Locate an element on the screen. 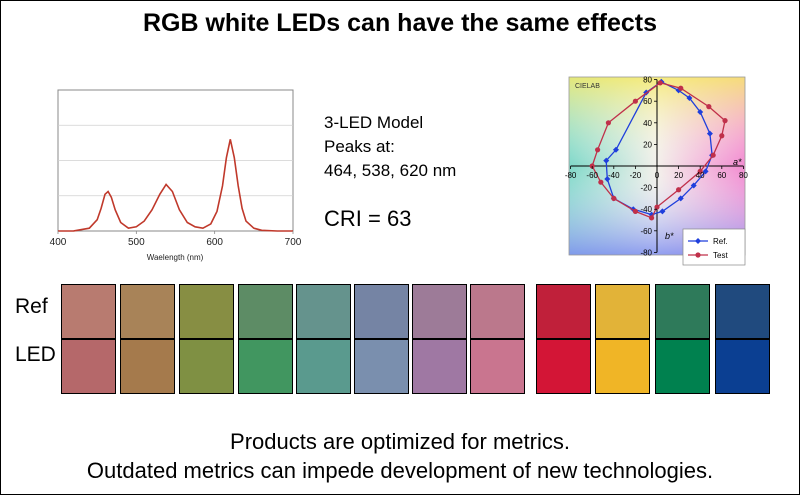 Image resolution: width=800 pixels, height=495 pixels. legend-marker-ref is located at coordinates (698, 241).